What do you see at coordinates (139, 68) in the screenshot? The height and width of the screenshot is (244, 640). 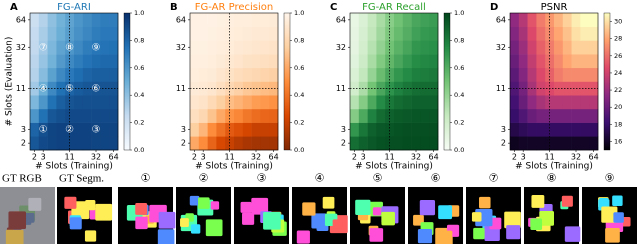 I see `colorbar-tick-label: 0.6` at bounding box center [139, 68].